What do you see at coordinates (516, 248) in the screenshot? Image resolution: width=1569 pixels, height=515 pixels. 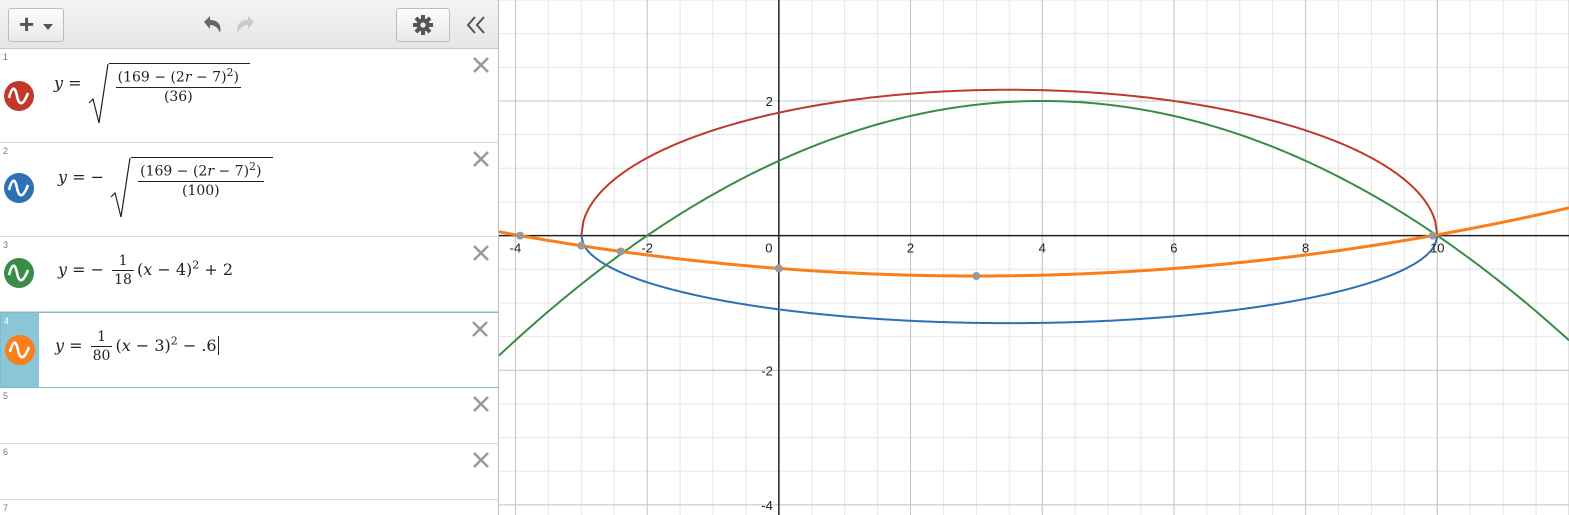 I see `x-tick-label: -4` at bounding box center [516, 248].